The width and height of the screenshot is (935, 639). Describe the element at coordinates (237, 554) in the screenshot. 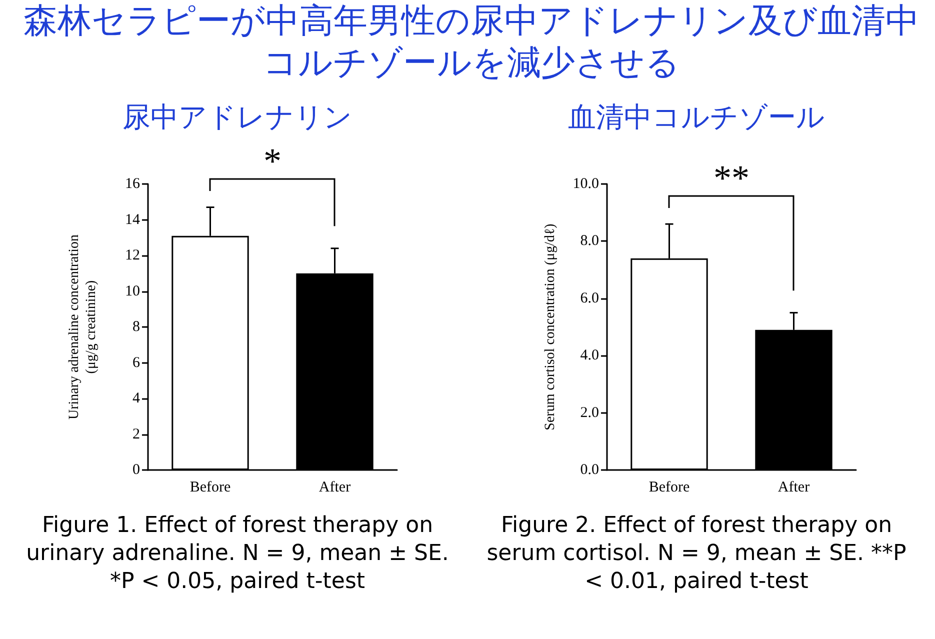

I see `caption: Figure 1. Effect of forest therapy on urinary adrenaline. N = 9, mean ± SE. *P < 0.05, paired t-test` at that location.